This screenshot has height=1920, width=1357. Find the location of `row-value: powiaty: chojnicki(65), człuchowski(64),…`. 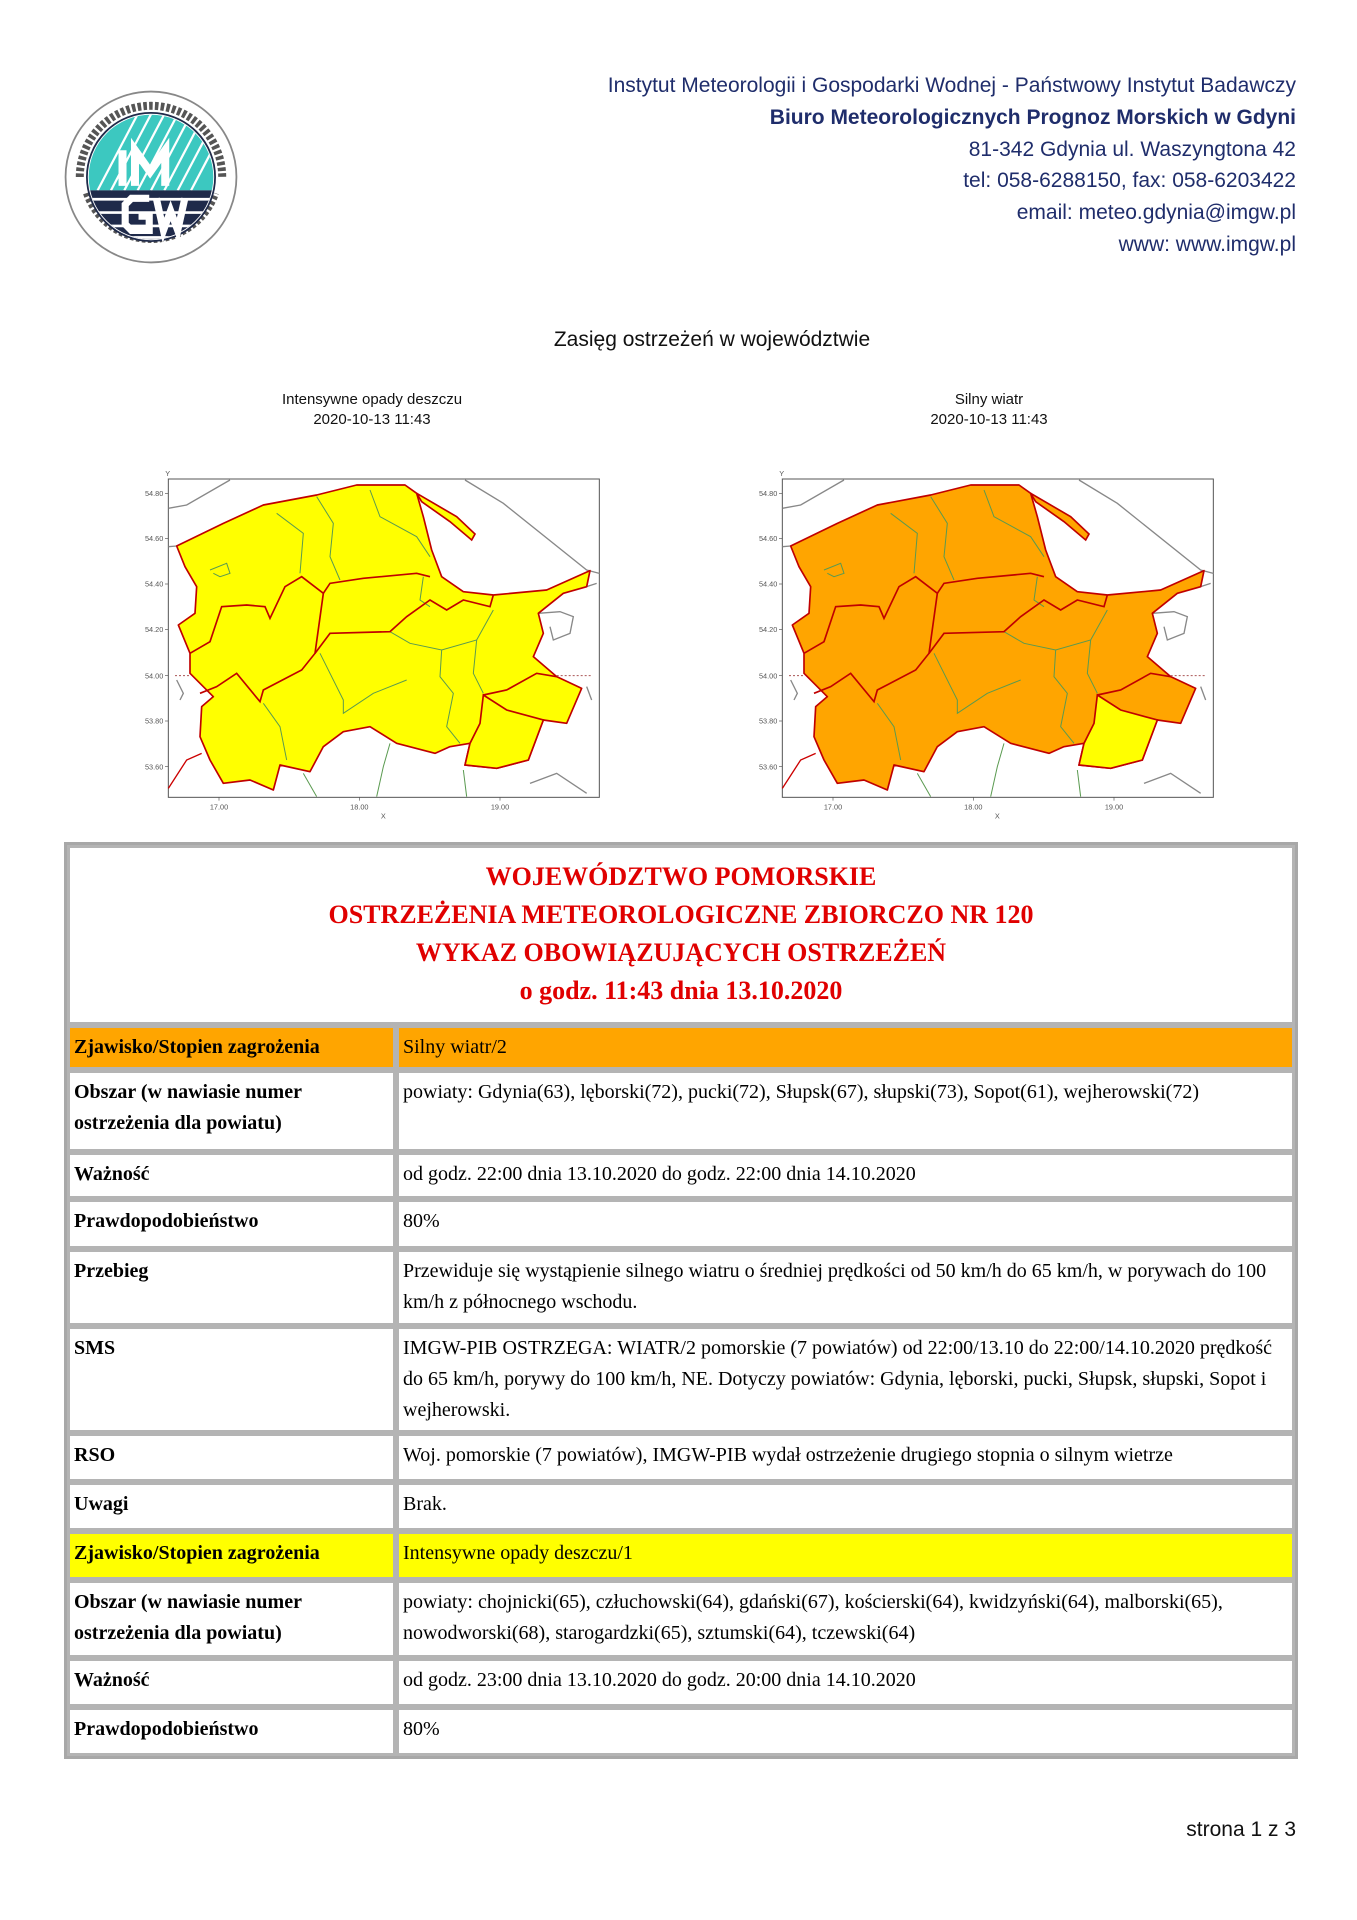

row-value: powiaty: chojnicki(65), człuchowski(64),… is located at coordinates (845, 1619).